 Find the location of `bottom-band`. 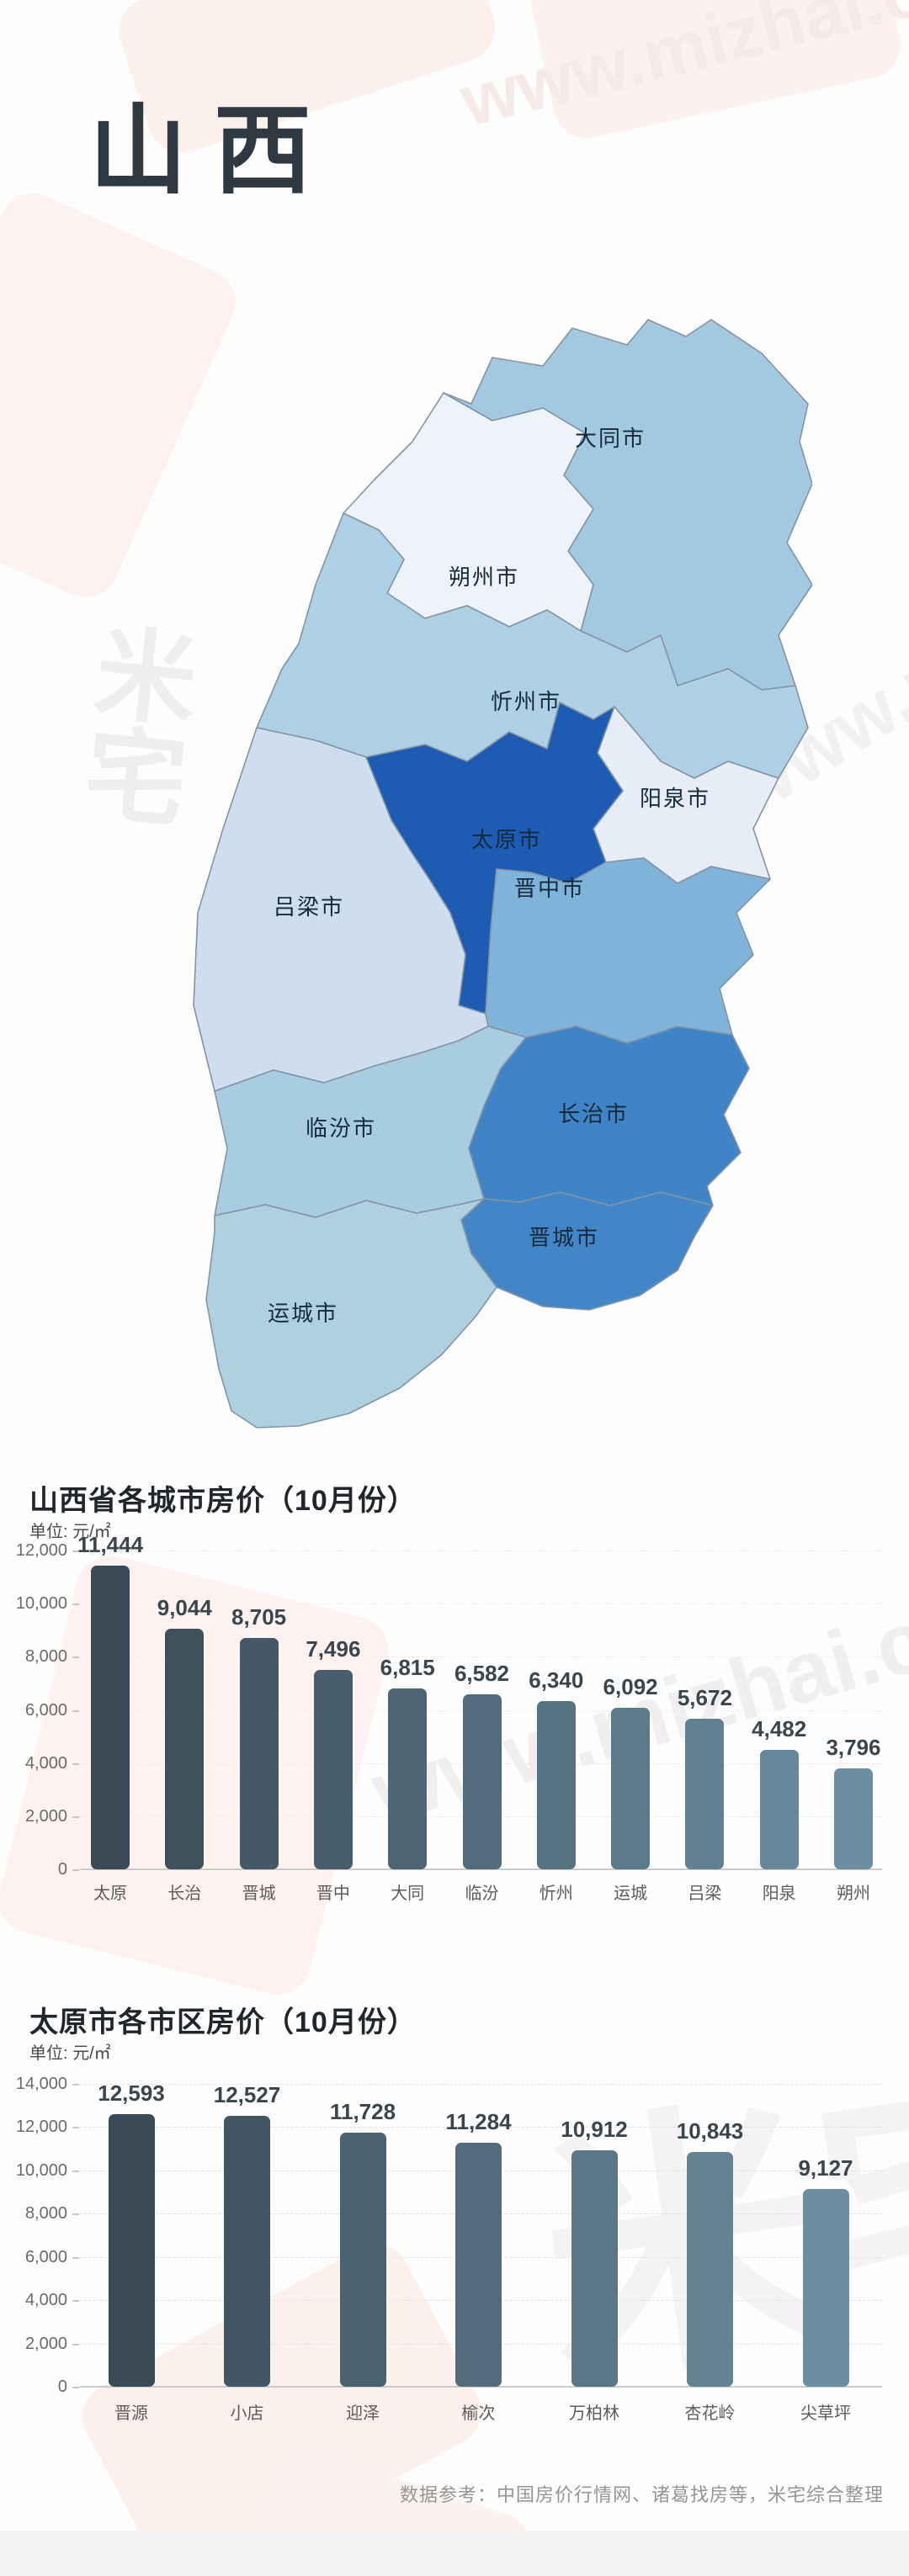

bottom-band is located at coordinates (454, 2553).